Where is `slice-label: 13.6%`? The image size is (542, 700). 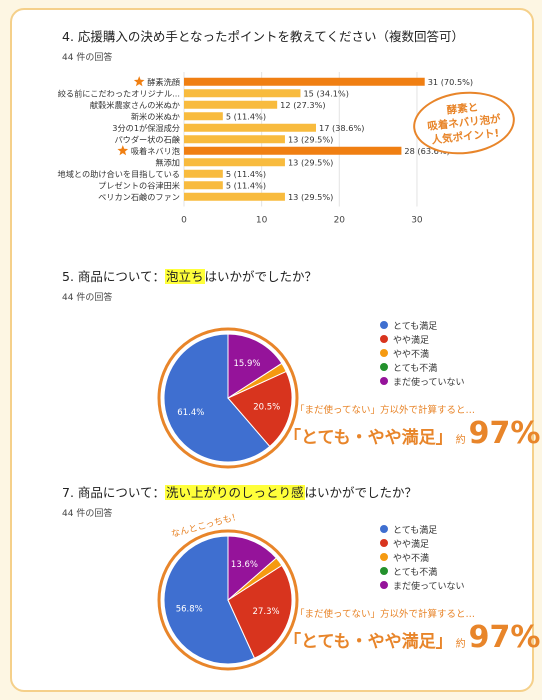
slice-label: 13.6% is located at coordinates (244, 565).